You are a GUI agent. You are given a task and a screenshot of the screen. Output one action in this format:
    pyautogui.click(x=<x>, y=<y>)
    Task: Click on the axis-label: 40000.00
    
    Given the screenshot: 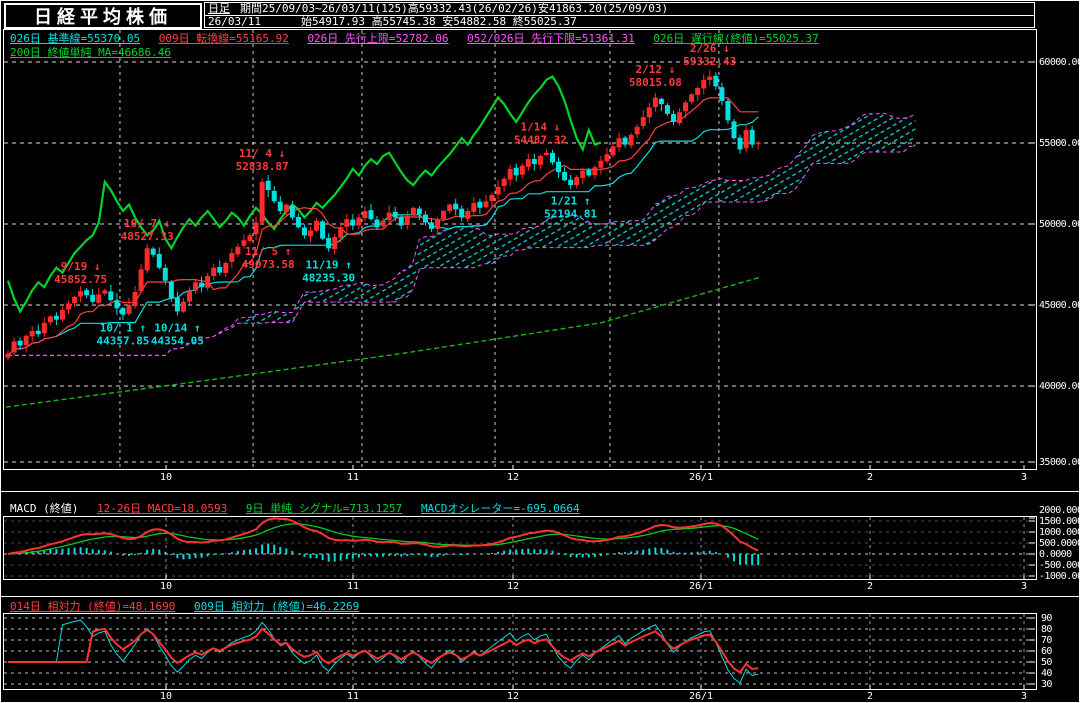 What is the action you would take?
    pyautogui.click(x=1059, y=386)
    